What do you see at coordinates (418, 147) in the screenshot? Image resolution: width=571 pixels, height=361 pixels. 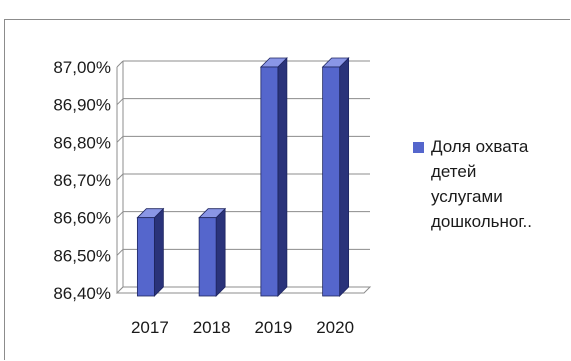 I see `legend-swatch` at bounding box center [418, 147].